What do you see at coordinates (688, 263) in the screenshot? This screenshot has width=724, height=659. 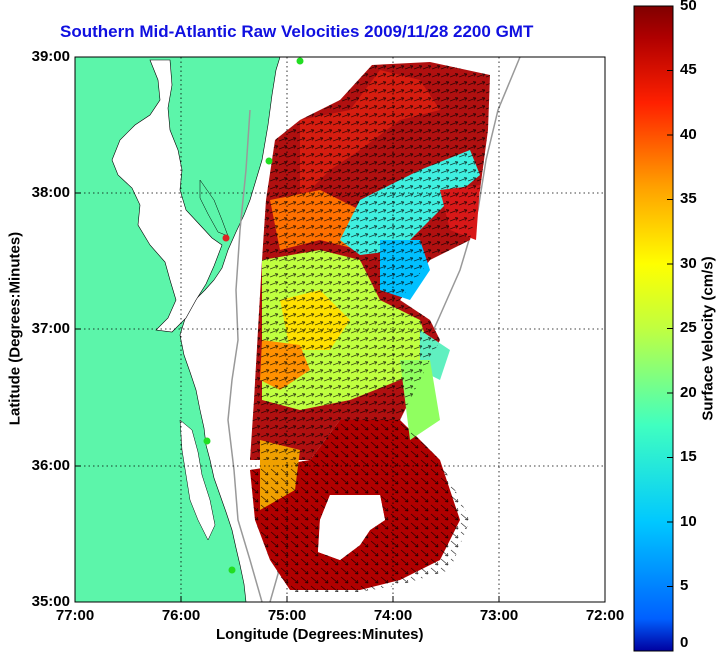 I see `colorbar-tick-label: 30` at bounding box center [688, 263].